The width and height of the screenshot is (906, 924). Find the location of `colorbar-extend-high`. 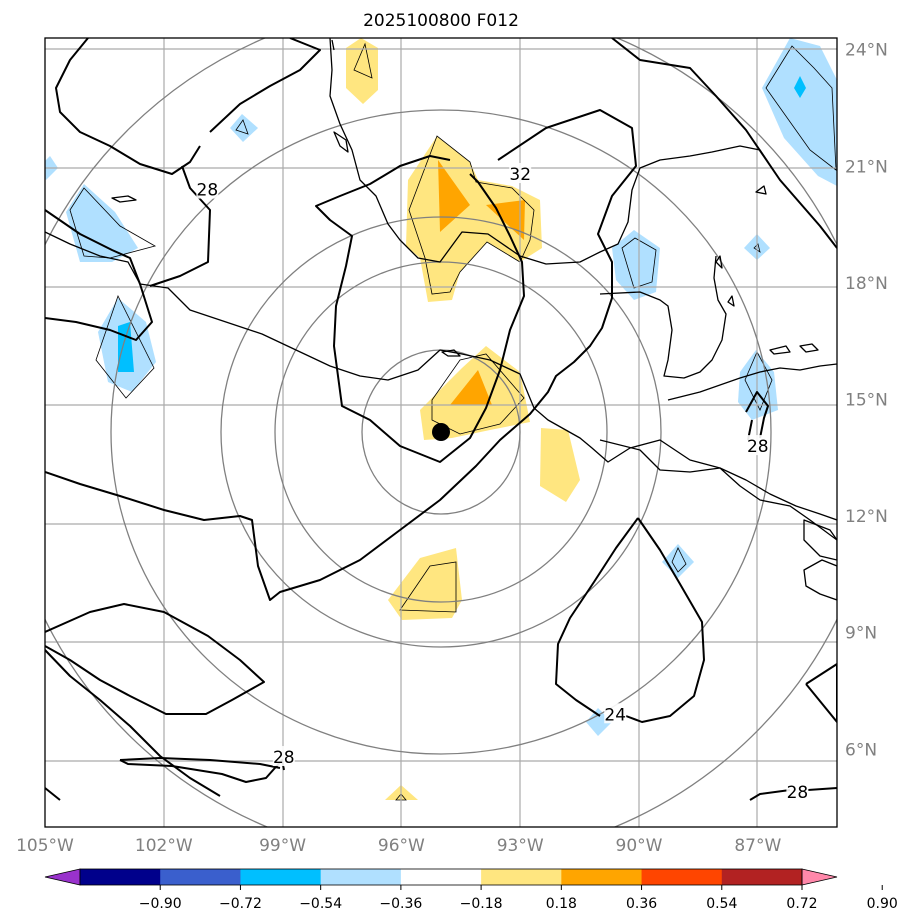

colorbar-extend-high is located at coordinates (819, 877).